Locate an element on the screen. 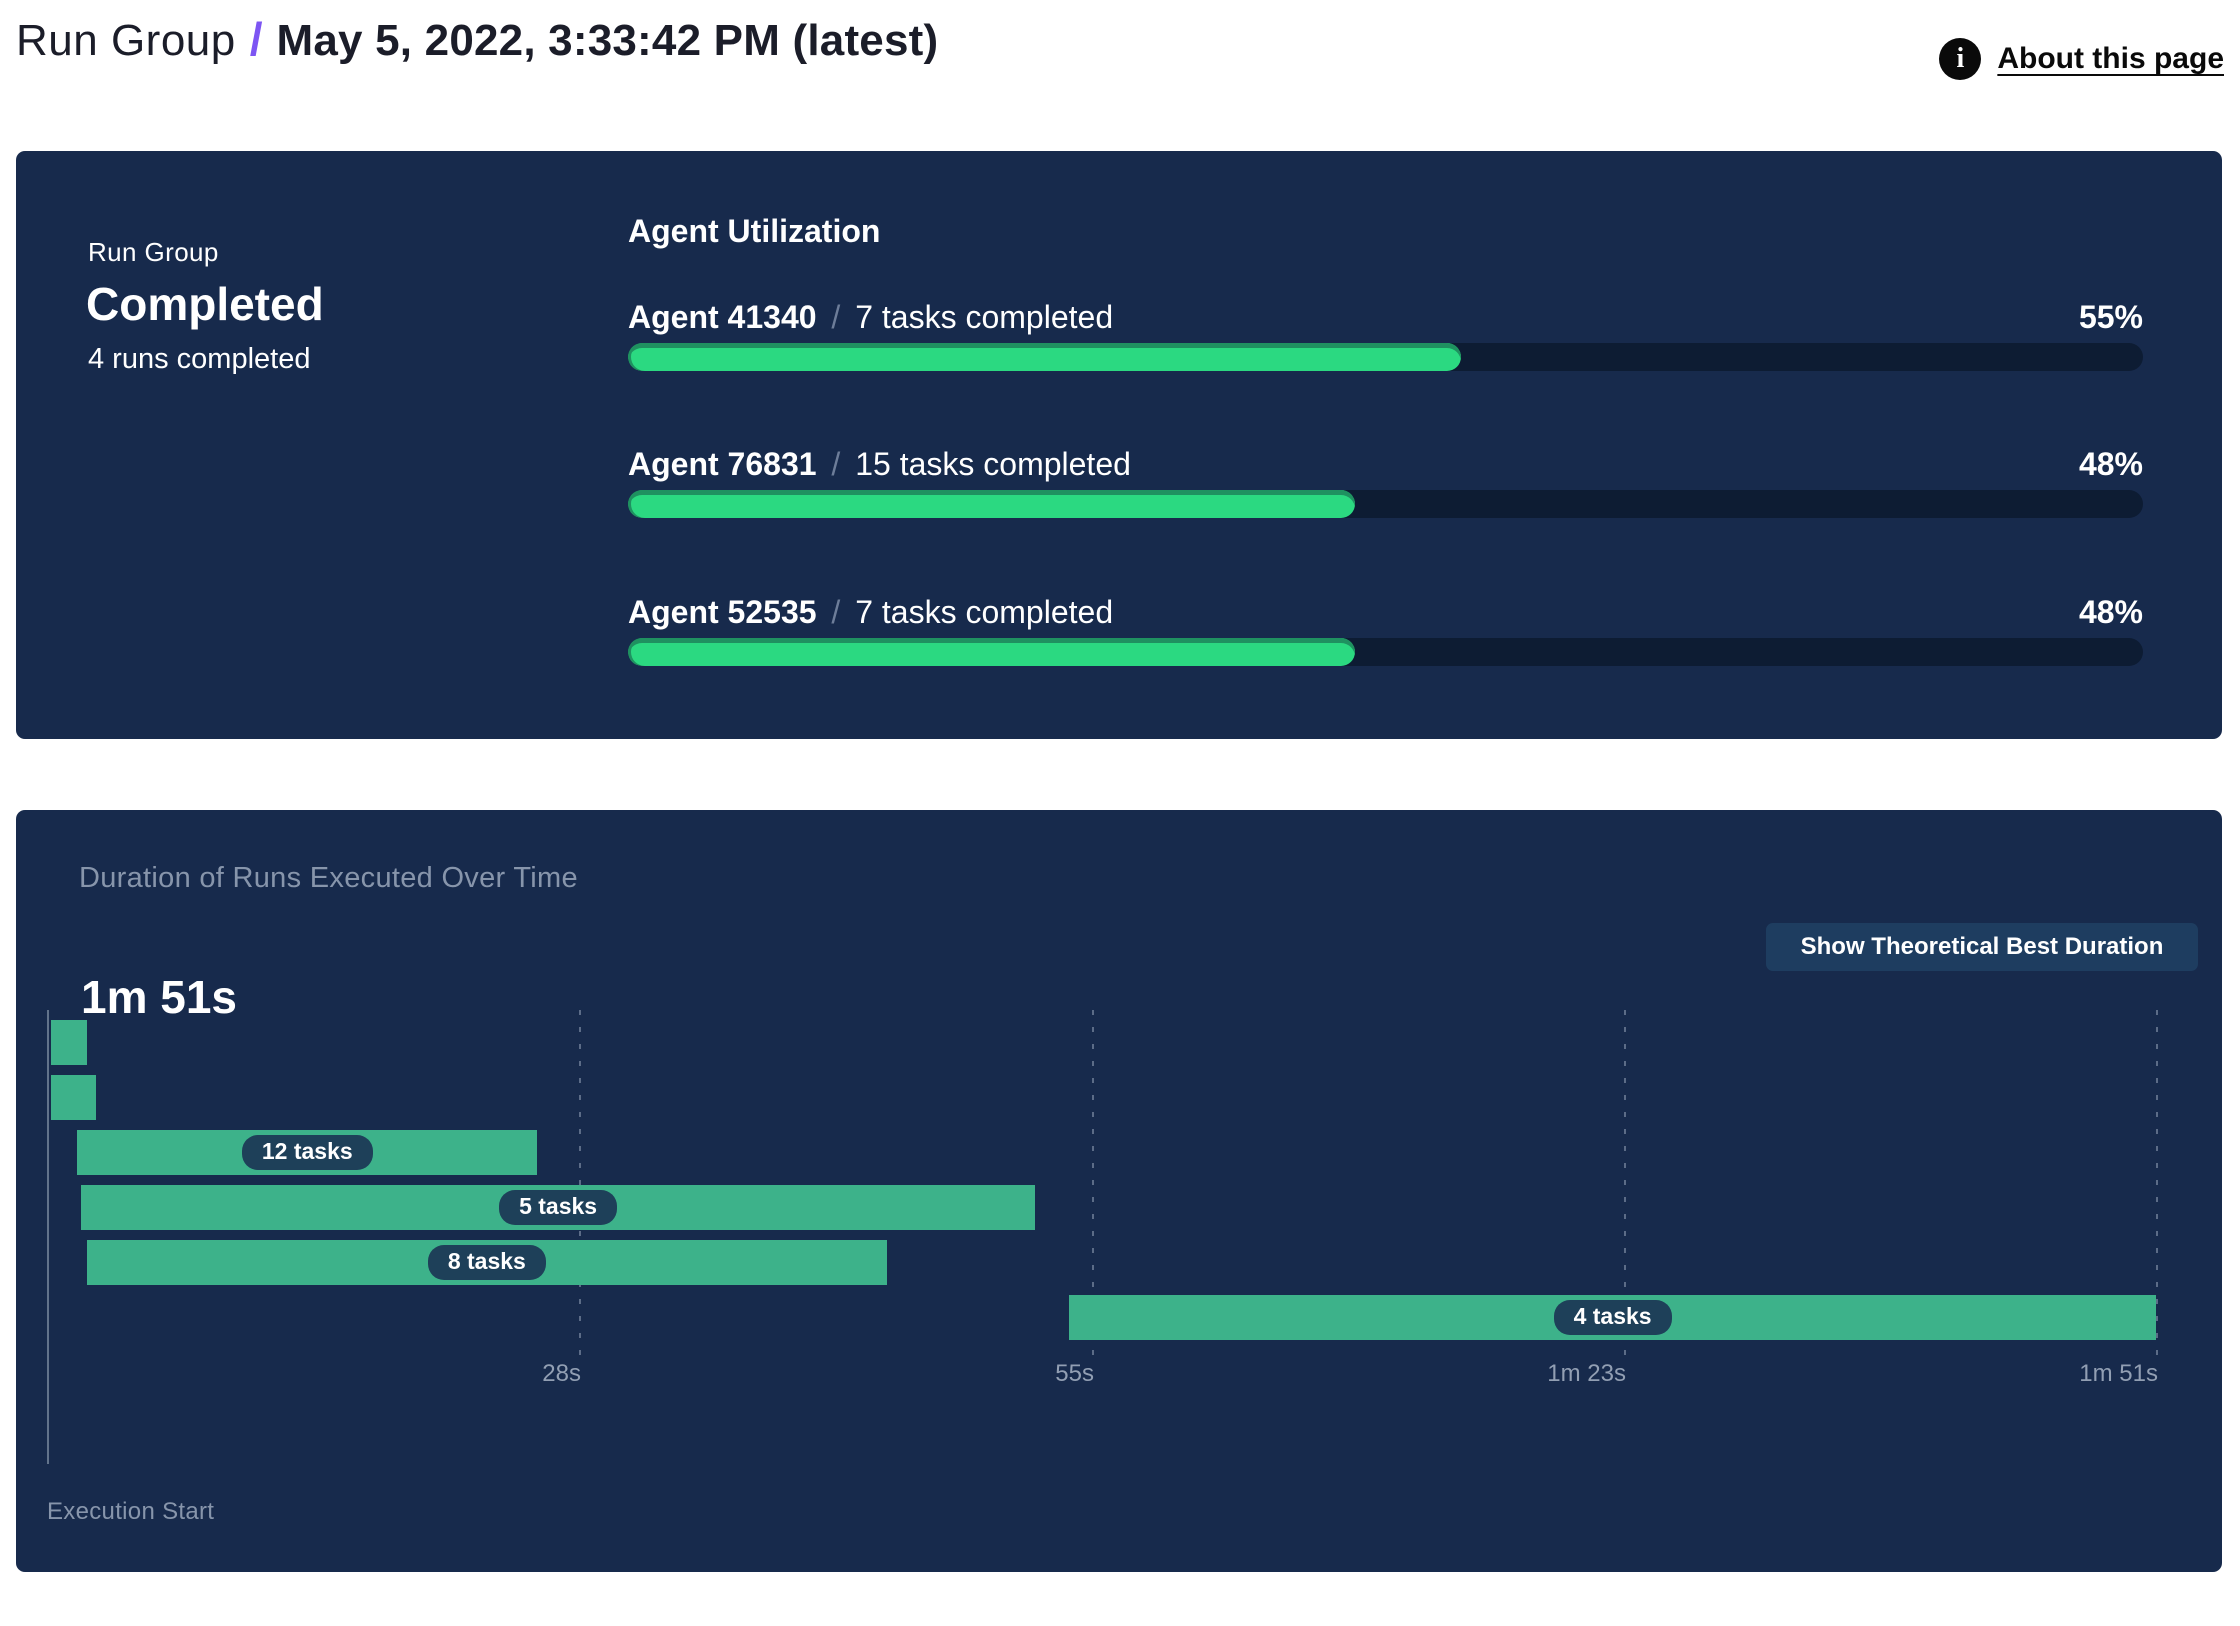 The height and width of the screenshot is (1626, 2240). agent-row: Agent 76831 / 15 tasks completed 48% is located at coordinates (1385, 496).